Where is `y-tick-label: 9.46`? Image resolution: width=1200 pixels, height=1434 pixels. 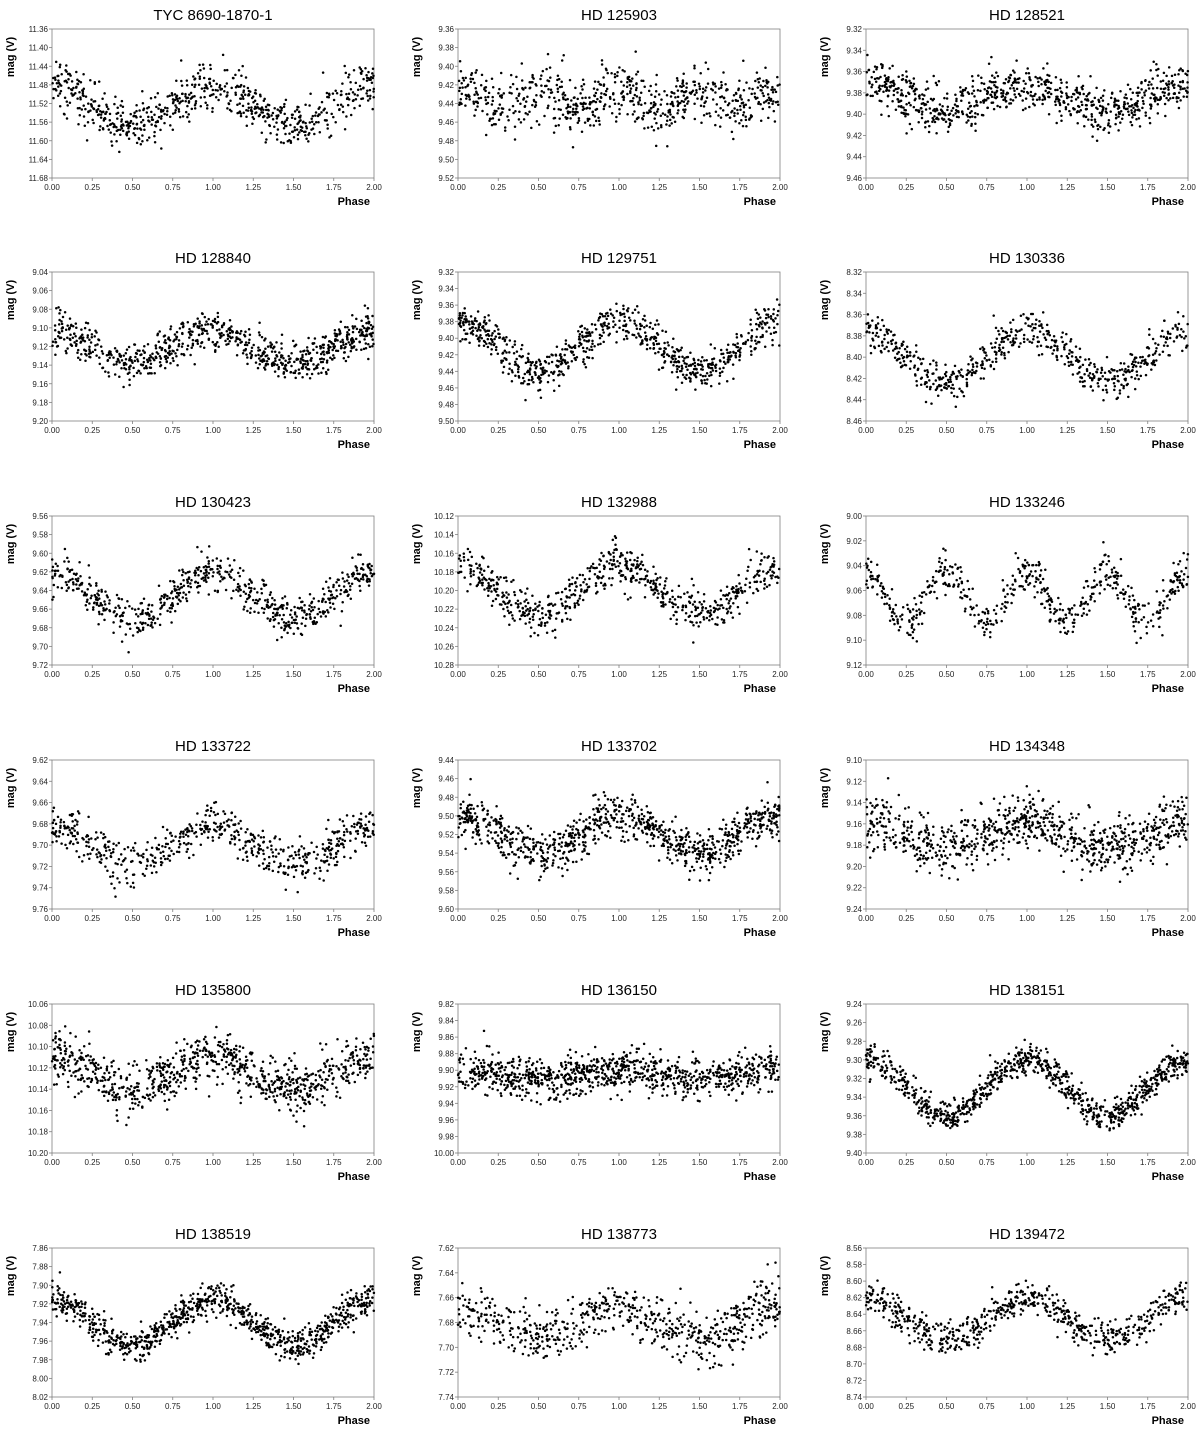 y-tick-label: 9.46 is located at coordinates (854, 178).